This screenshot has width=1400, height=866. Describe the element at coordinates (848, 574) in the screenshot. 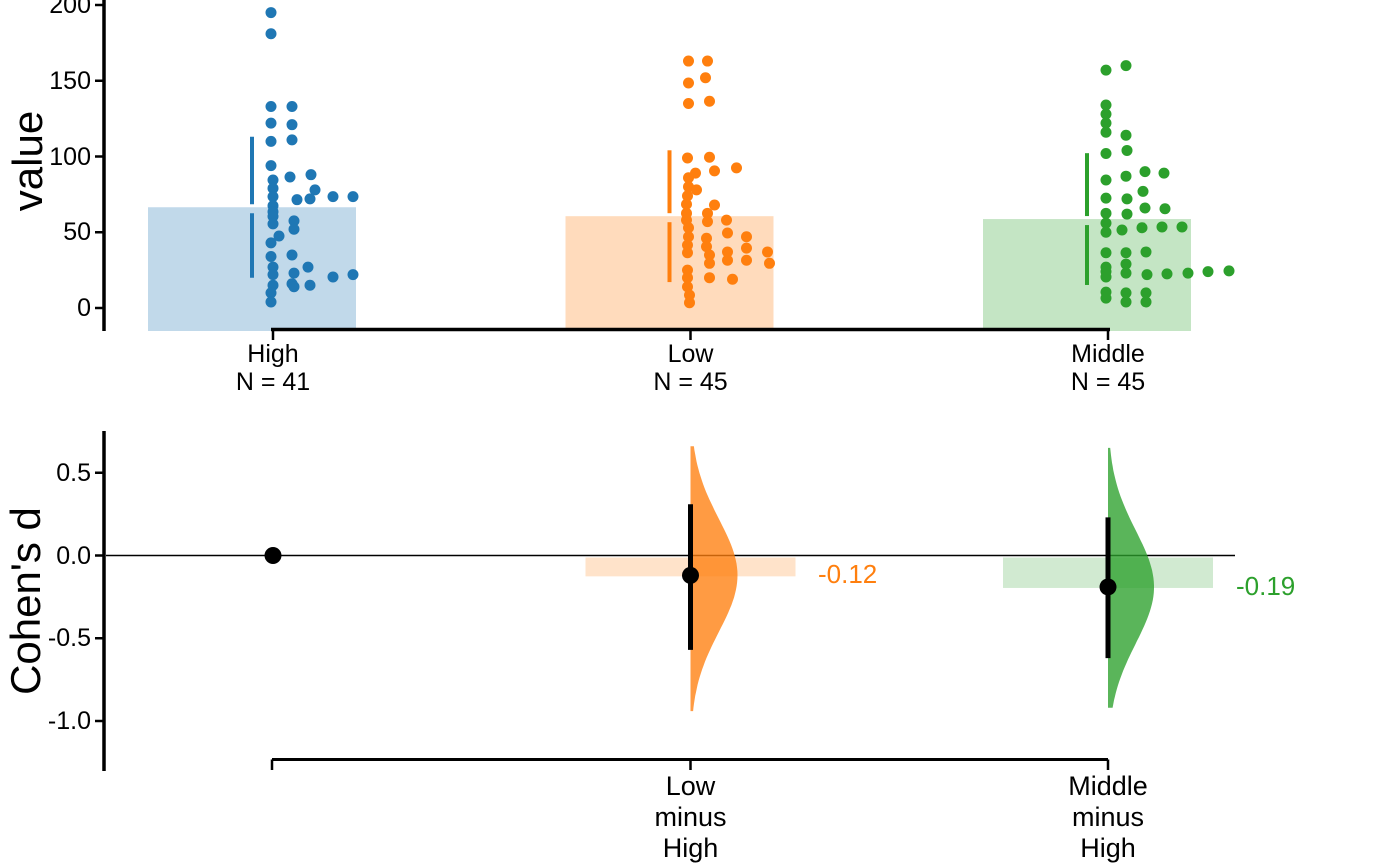

I see `effect-label-low-minus-high: -0.12` at that location.